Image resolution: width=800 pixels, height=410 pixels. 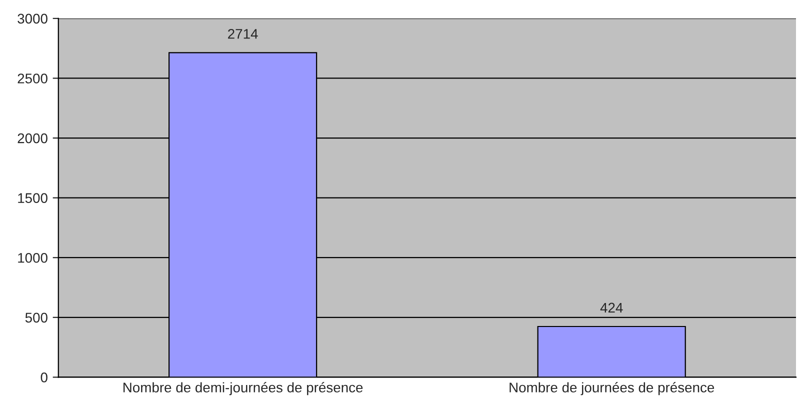 I want to click on y-tick-label: 0, so click(x=44, y=377).